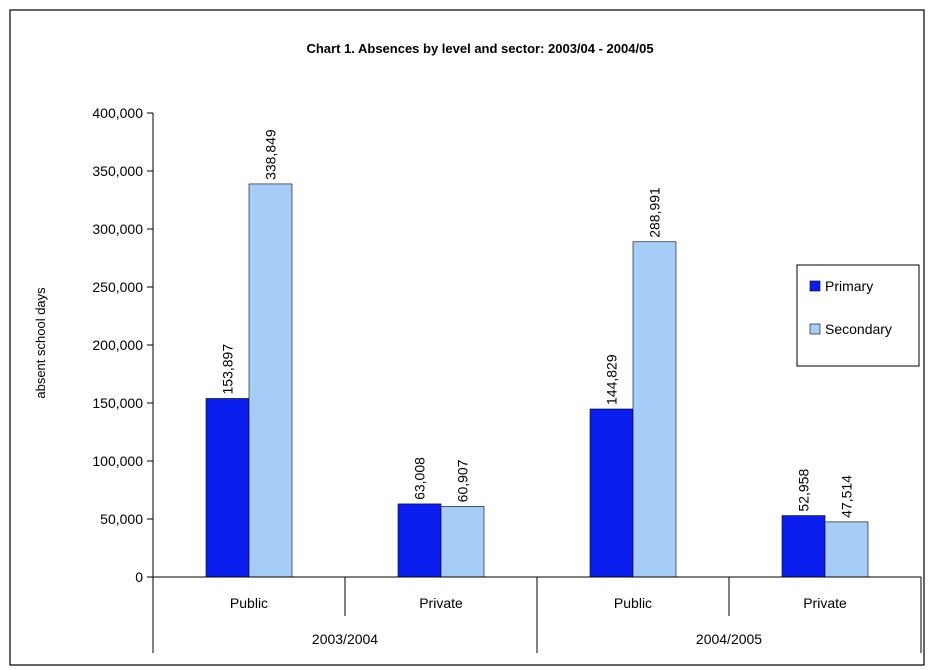 The image size is (935, 670). I want to click on bar-value-label: 63,008, so click(420, 478).